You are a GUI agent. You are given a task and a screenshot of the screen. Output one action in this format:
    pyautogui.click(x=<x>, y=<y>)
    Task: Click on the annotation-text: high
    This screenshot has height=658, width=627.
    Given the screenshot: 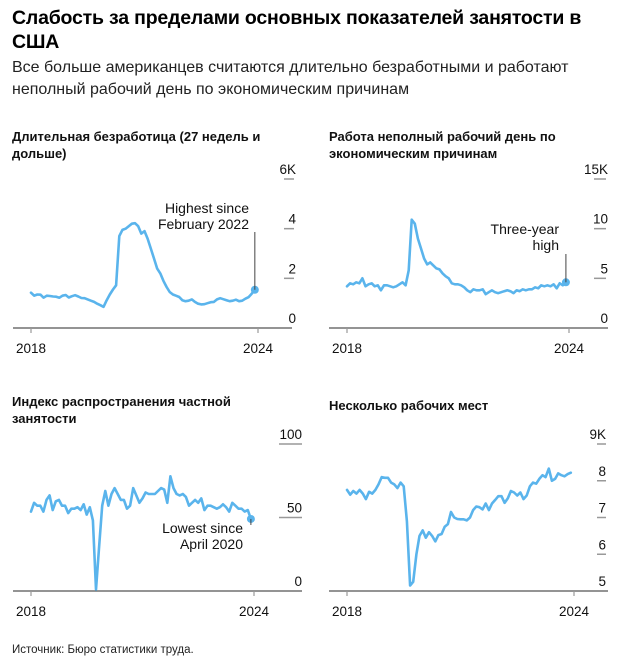 What is the action you would take?
    pyautogui.click(x=546, y=245)
    